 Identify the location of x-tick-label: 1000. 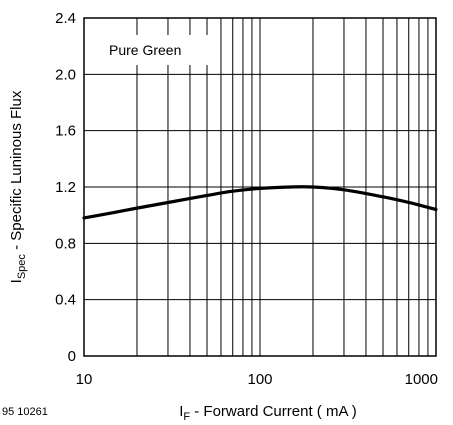
(421, 379).